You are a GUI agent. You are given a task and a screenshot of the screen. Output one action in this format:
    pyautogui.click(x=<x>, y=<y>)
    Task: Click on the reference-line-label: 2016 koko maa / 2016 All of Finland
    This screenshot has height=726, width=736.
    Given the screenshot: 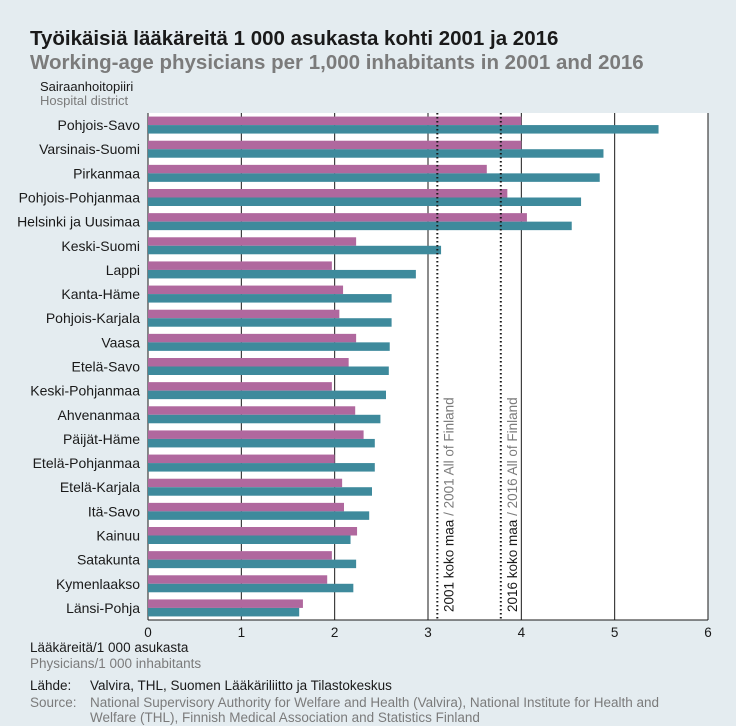 What is the action you would take?
    pyautogui.click(x=512, y=504)
    